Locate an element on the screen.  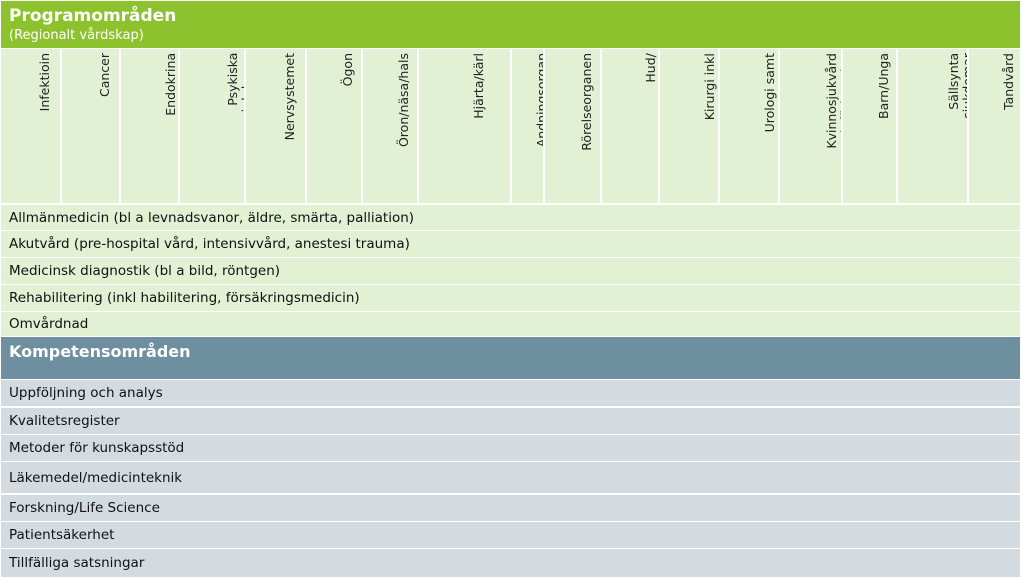
program-column: Urologi samt njure is located at coordinates (750, 126).